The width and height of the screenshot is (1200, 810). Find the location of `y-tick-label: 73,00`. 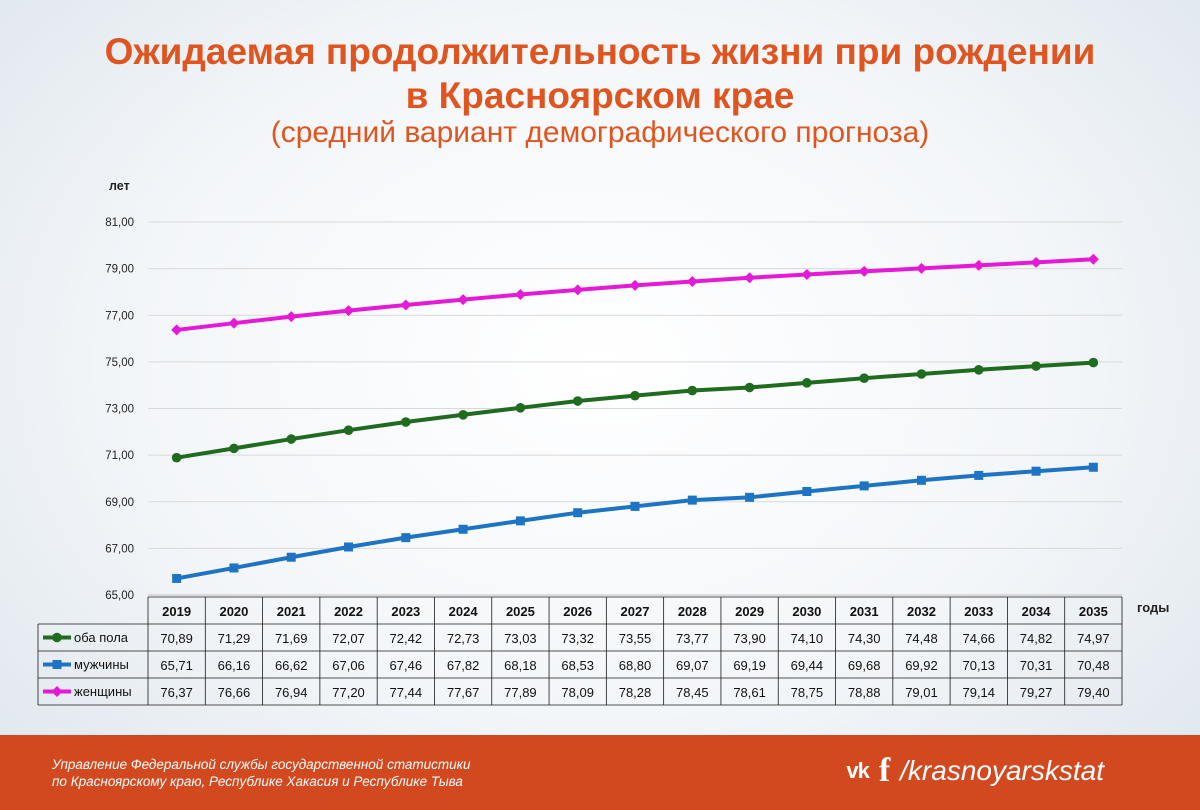

y-tick-label: 73,00 is located at coordinates (119, 410).